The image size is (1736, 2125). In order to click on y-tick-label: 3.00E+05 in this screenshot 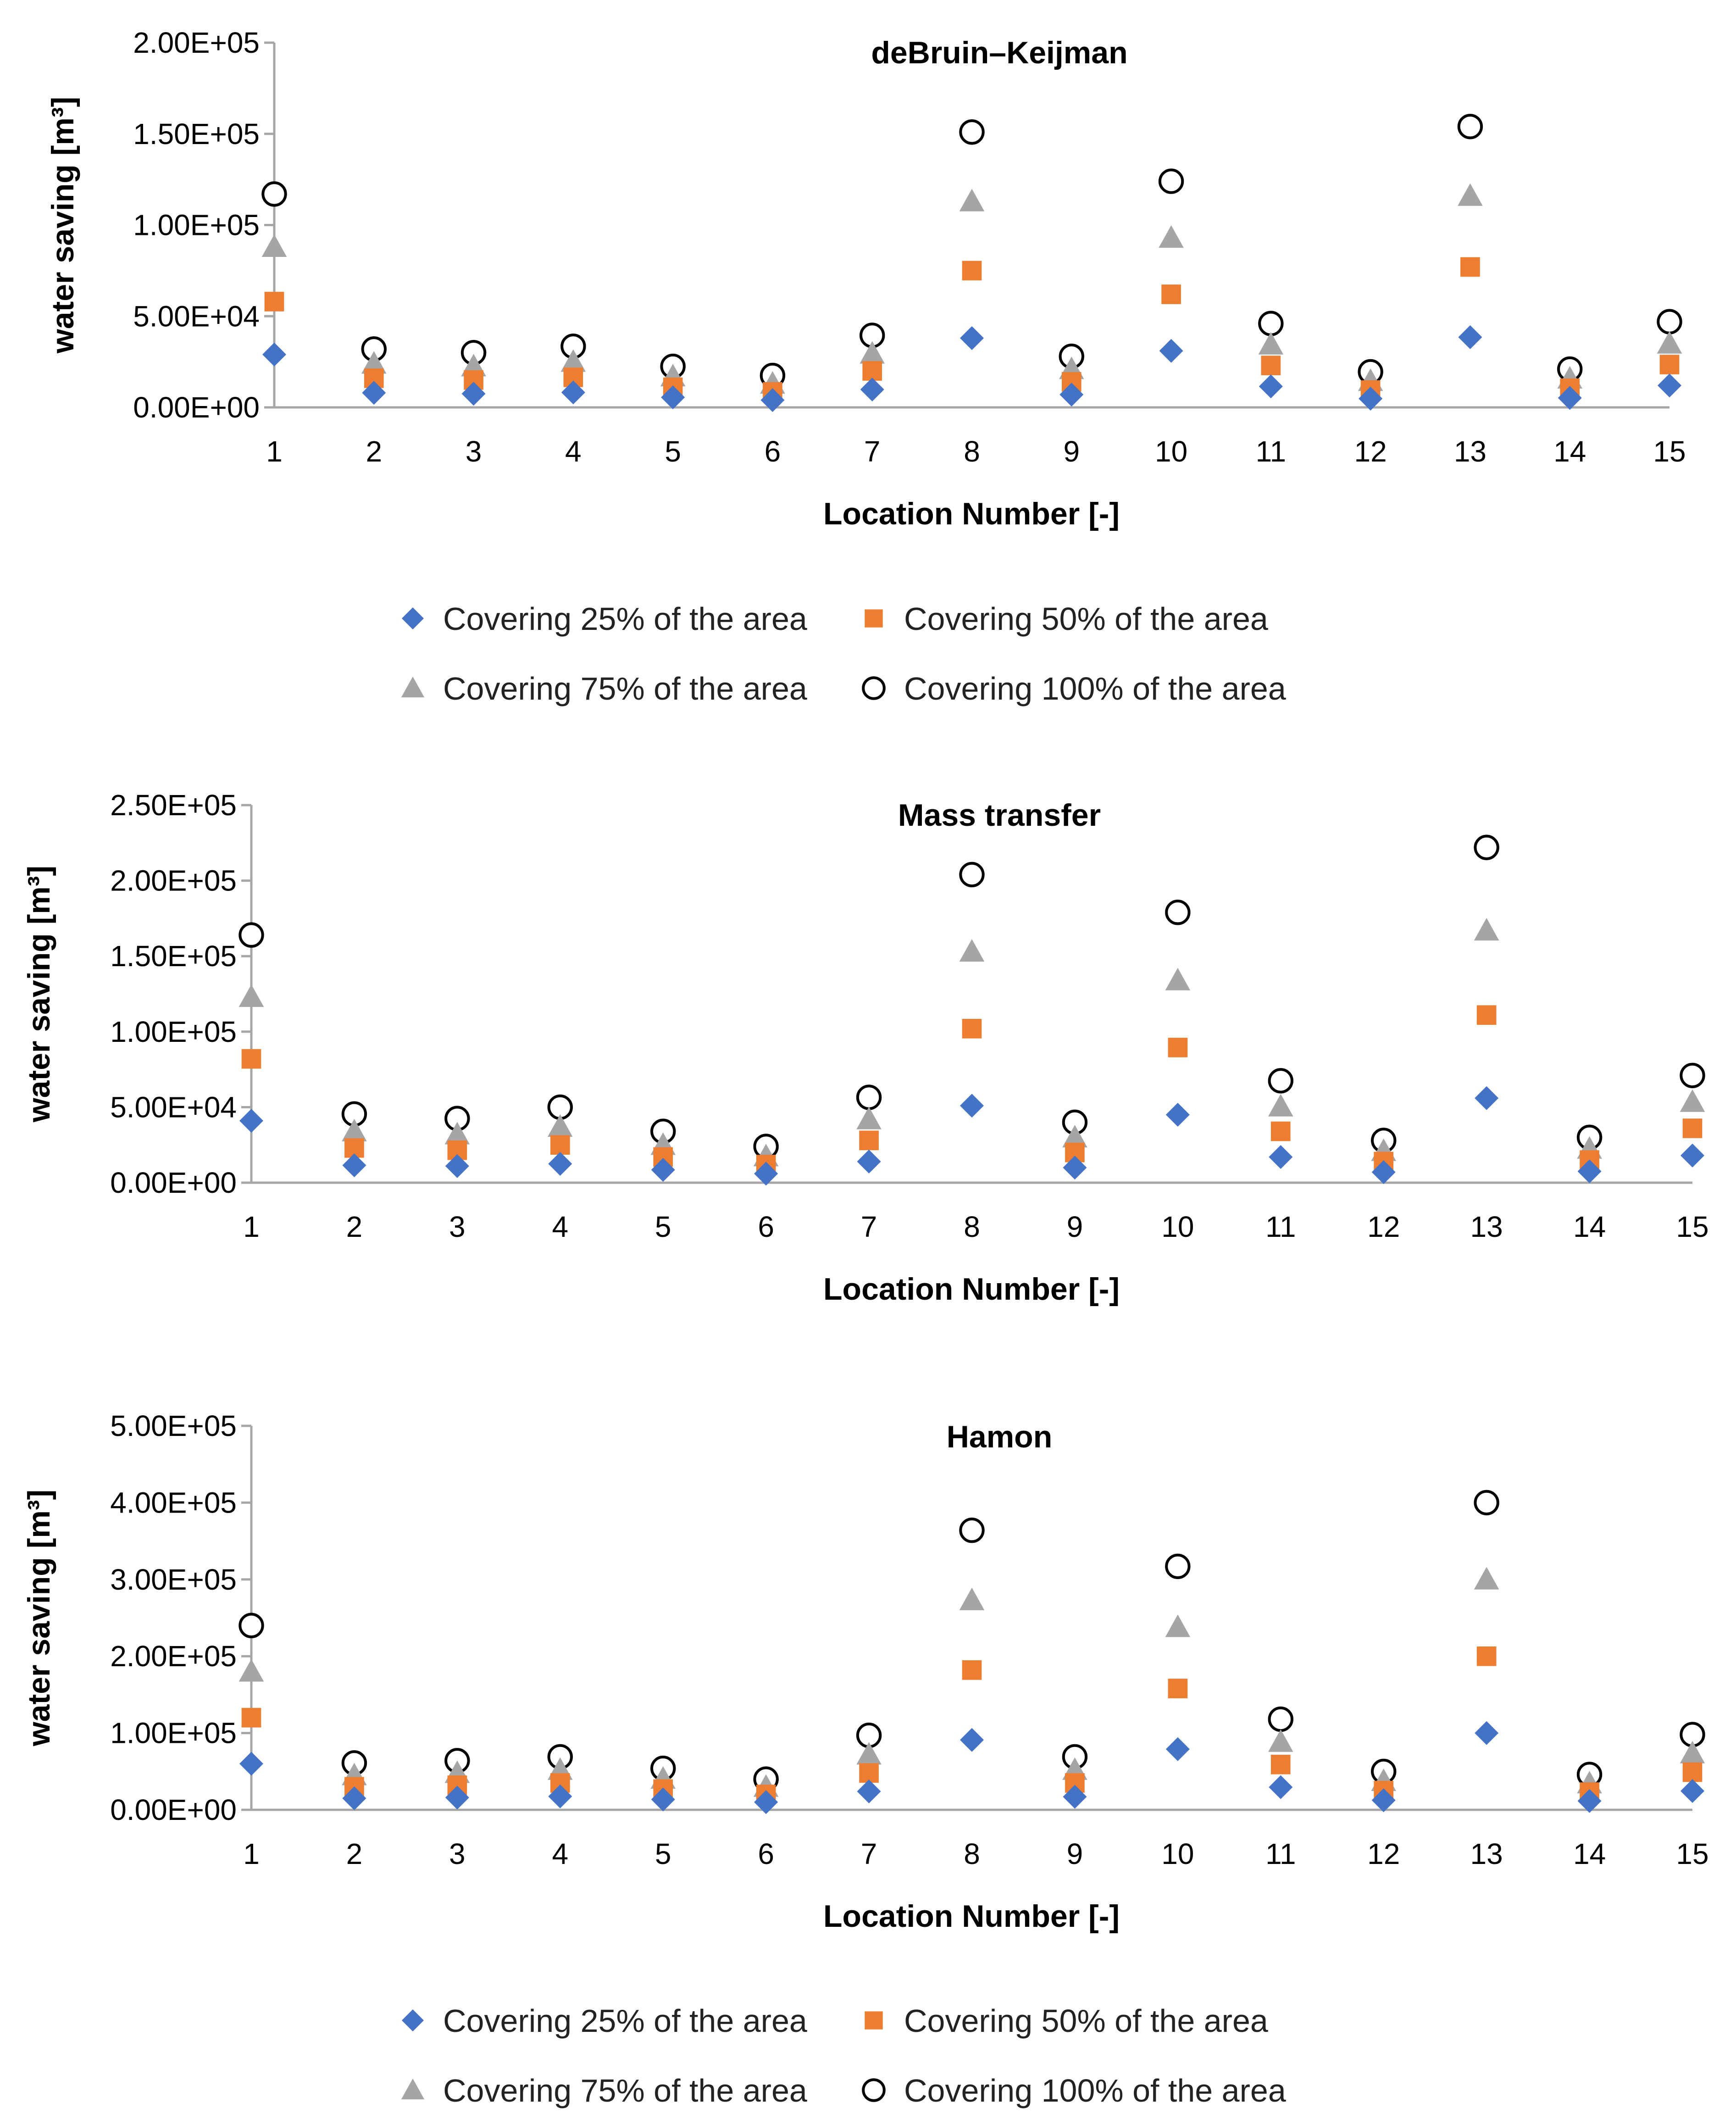, I will do `click(173, 1579)`.